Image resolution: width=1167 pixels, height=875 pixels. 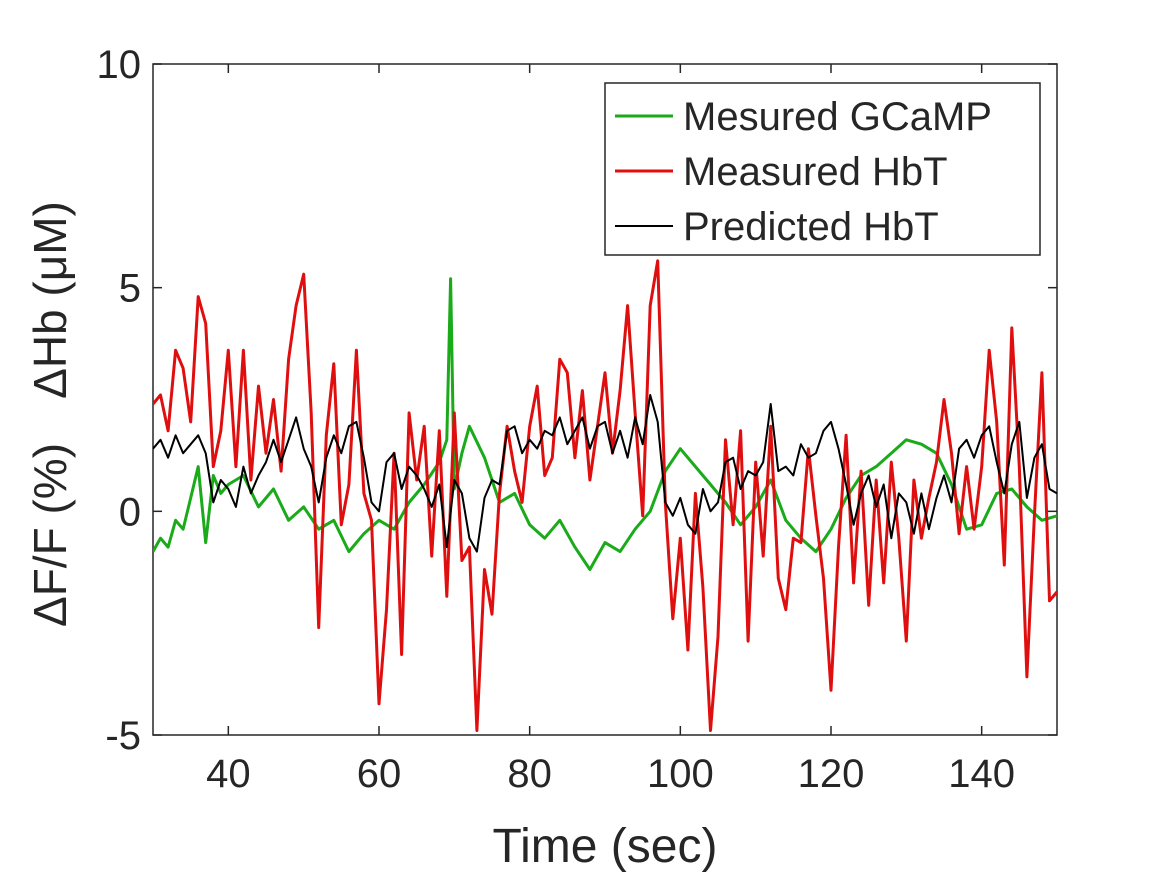 I want to click on series-line-predicted-hbt, so click(x=605, y=473).